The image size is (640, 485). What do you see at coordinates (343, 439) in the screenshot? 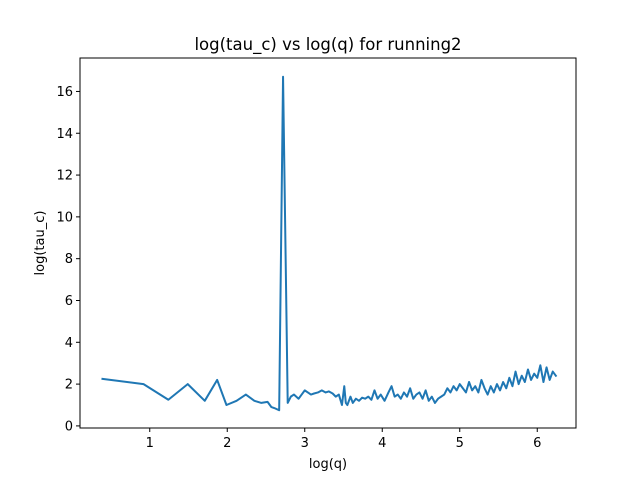
I see `x-axis-ticks: 1 2 3 4 5 6` at bounding box center [343, 439].